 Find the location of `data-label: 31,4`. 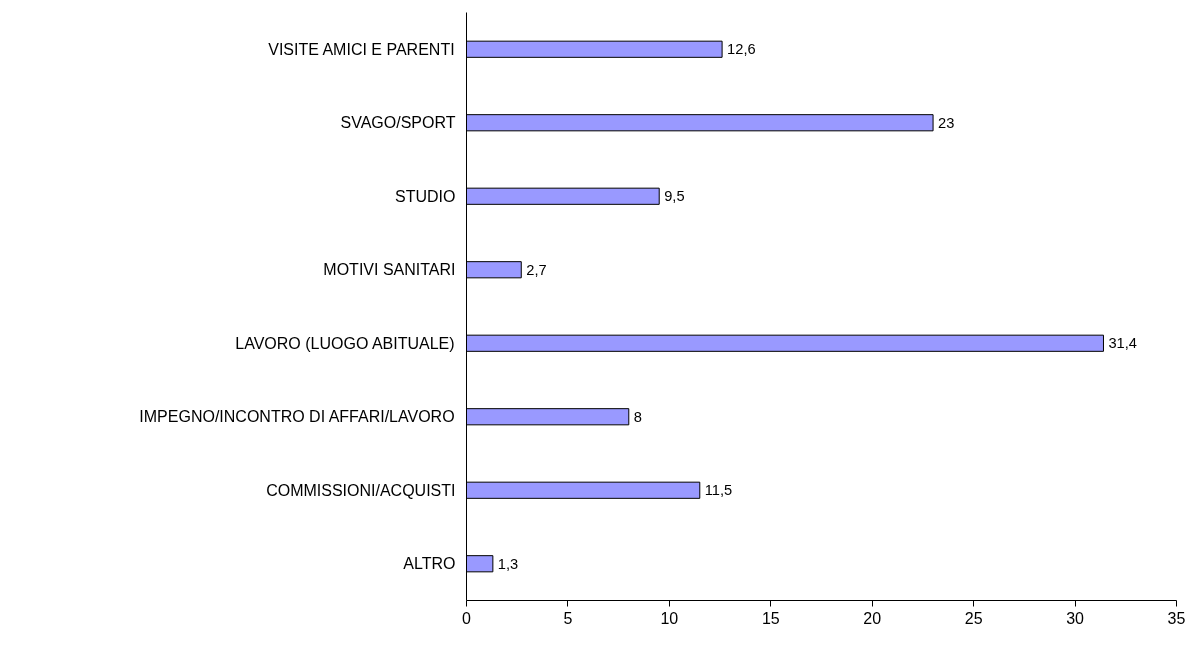

data-label: 31,4 is located at coordinates (1122, 343).